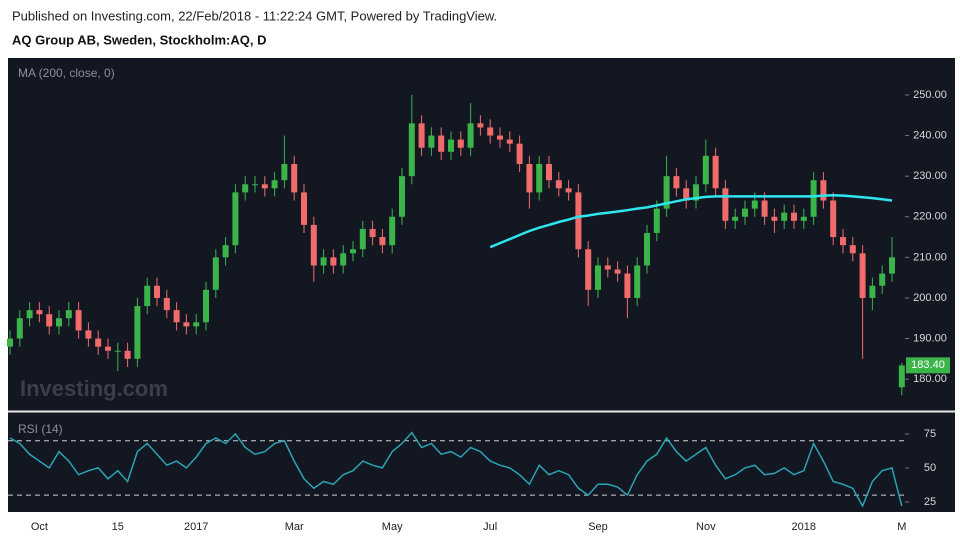  What do you see at coordinates (118, 527) in the screenshot?
I see `x-tick-label: 15` at bounding box center [118, 527].